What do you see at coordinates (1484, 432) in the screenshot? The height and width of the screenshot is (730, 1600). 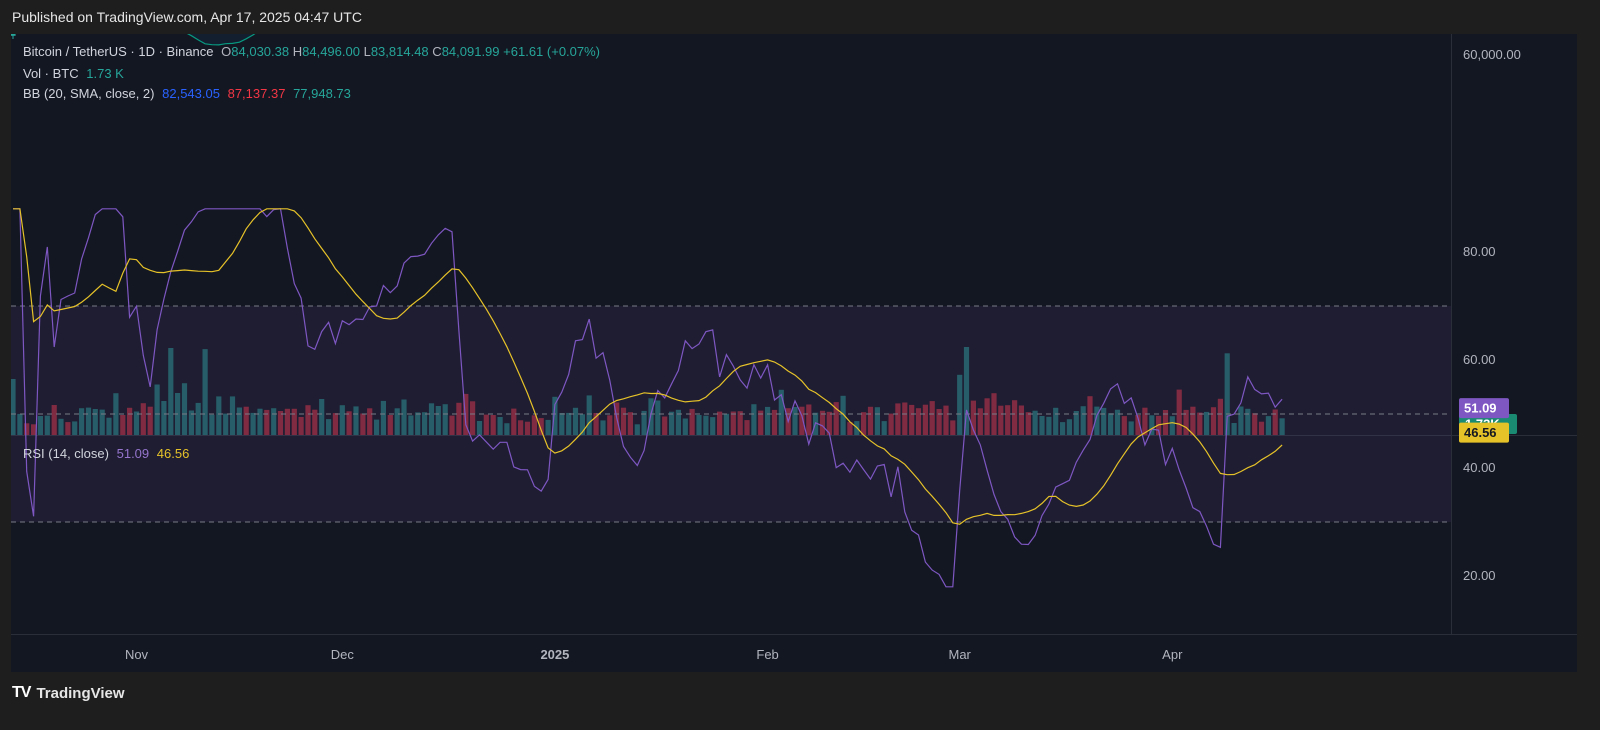 I see `rsi-ma-badge` at bounding box center [1484, 432].